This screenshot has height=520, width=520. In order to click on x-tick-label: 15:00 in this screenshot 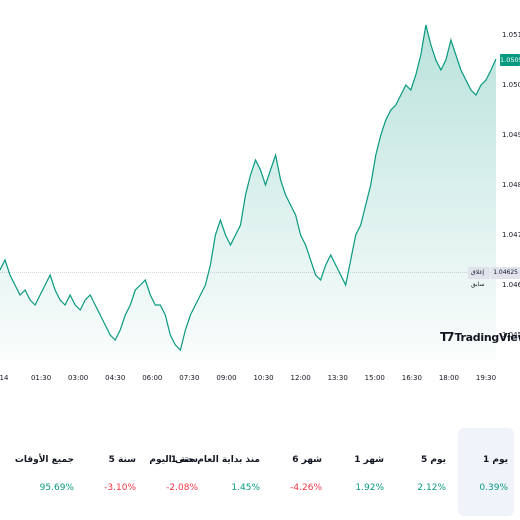, I will do `click(374, 378)`.